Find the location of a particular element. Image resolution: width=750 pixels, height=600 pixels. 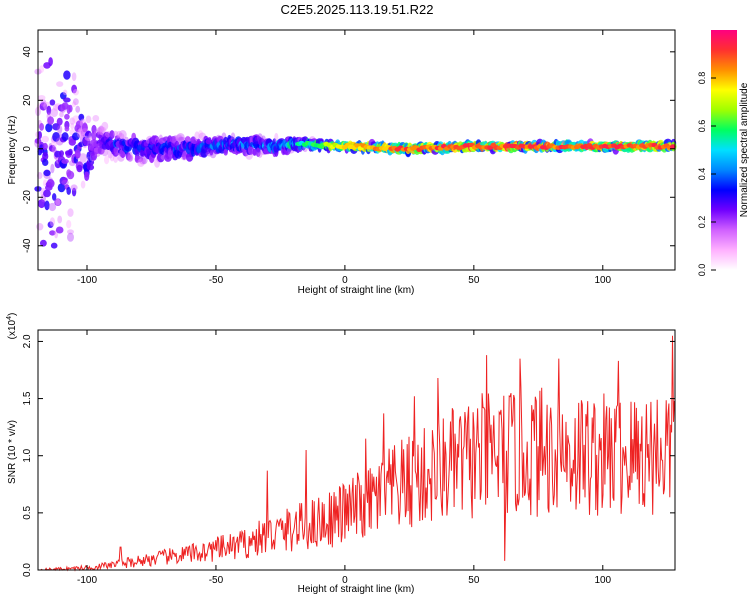

snr-y-axis-label: SNR (10 * v/v) is located at coordinates (12, 452).